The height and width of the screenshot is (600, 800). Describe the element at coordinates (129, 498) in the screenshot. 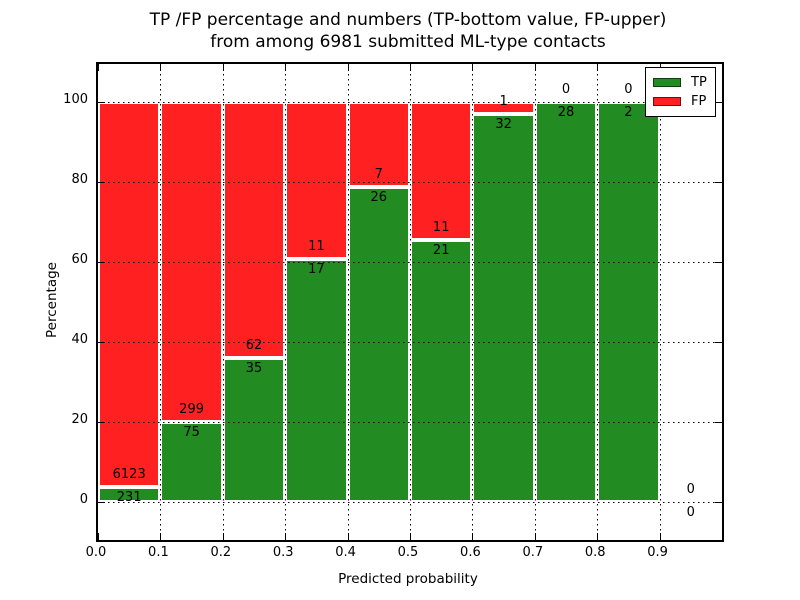

I see `bar-tp-count-label: 231` at that location.